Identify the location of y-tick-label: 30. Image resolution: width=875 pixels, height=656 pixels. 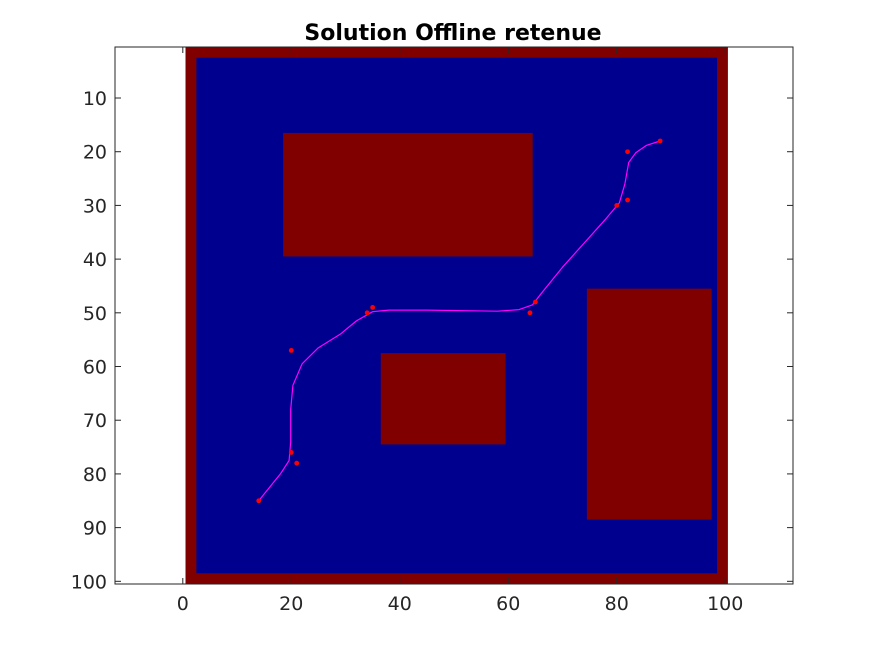
(95, 206).